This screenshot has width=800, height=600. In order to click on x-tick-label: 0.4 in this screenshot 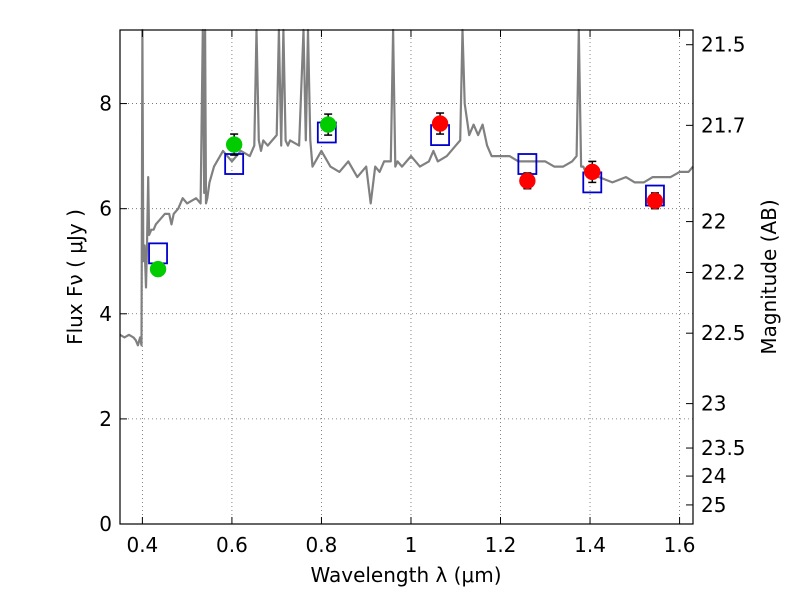, I will do `click(142, 545)`.